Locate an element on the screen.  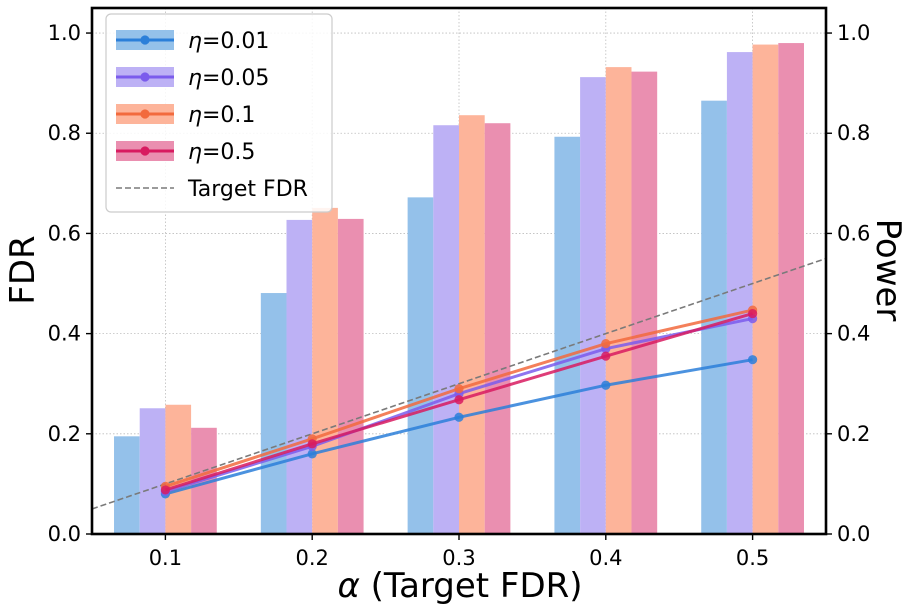
y-tick-label-right-3: 0.6 is located at coordinates (853, 233).